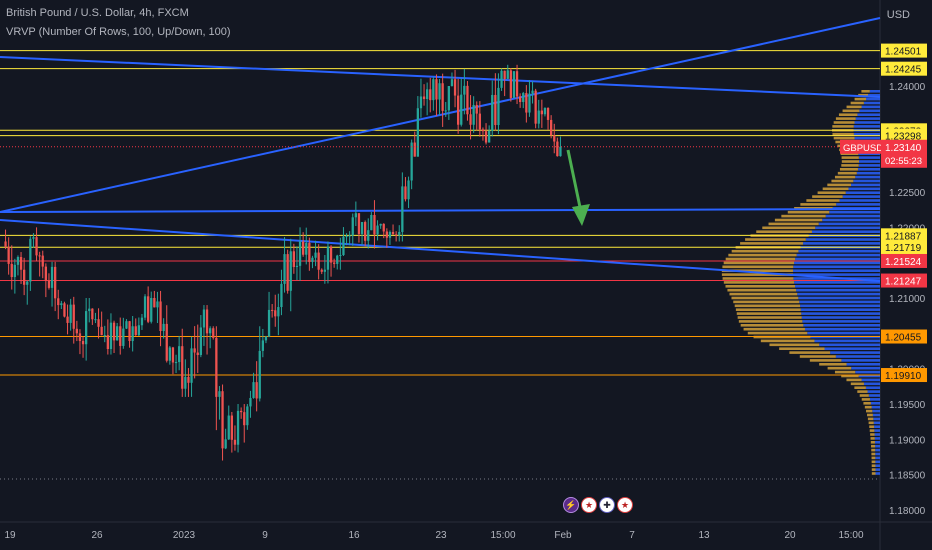  Describe the element at coordinates (903, 248) in the screenshot. I see `price-level-label: 1.21719` at that location.